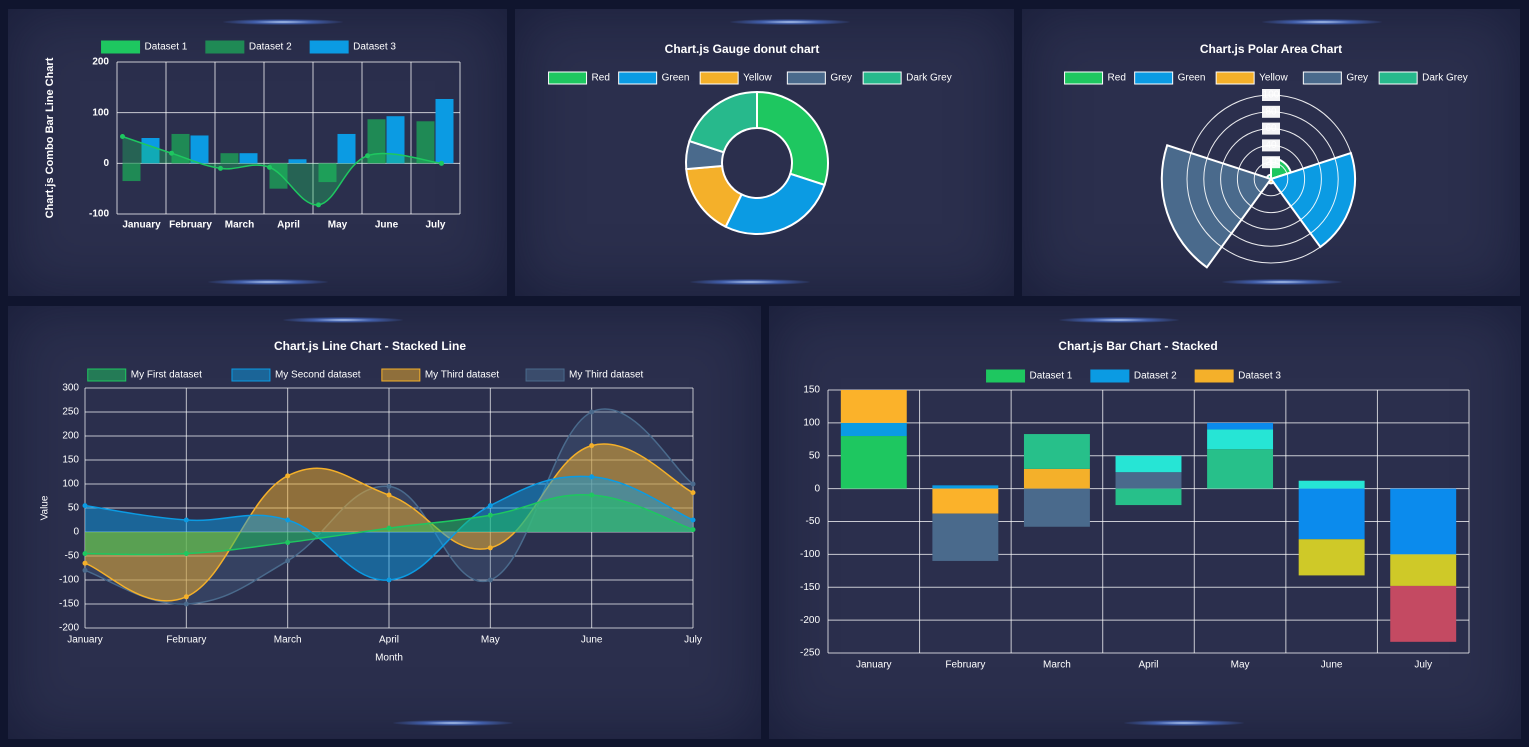 Image resolution: width=1529 pixels, height=747 pixels. I want to click on radial-tick-label: 60, so click(1271, 128).